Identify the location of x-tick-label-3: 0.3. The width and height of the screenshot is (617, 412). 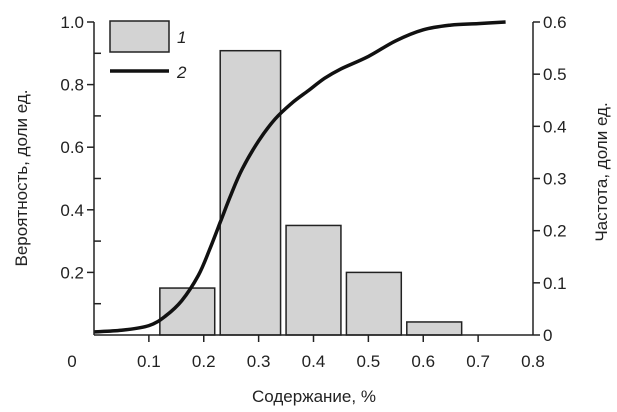
(259, 361).